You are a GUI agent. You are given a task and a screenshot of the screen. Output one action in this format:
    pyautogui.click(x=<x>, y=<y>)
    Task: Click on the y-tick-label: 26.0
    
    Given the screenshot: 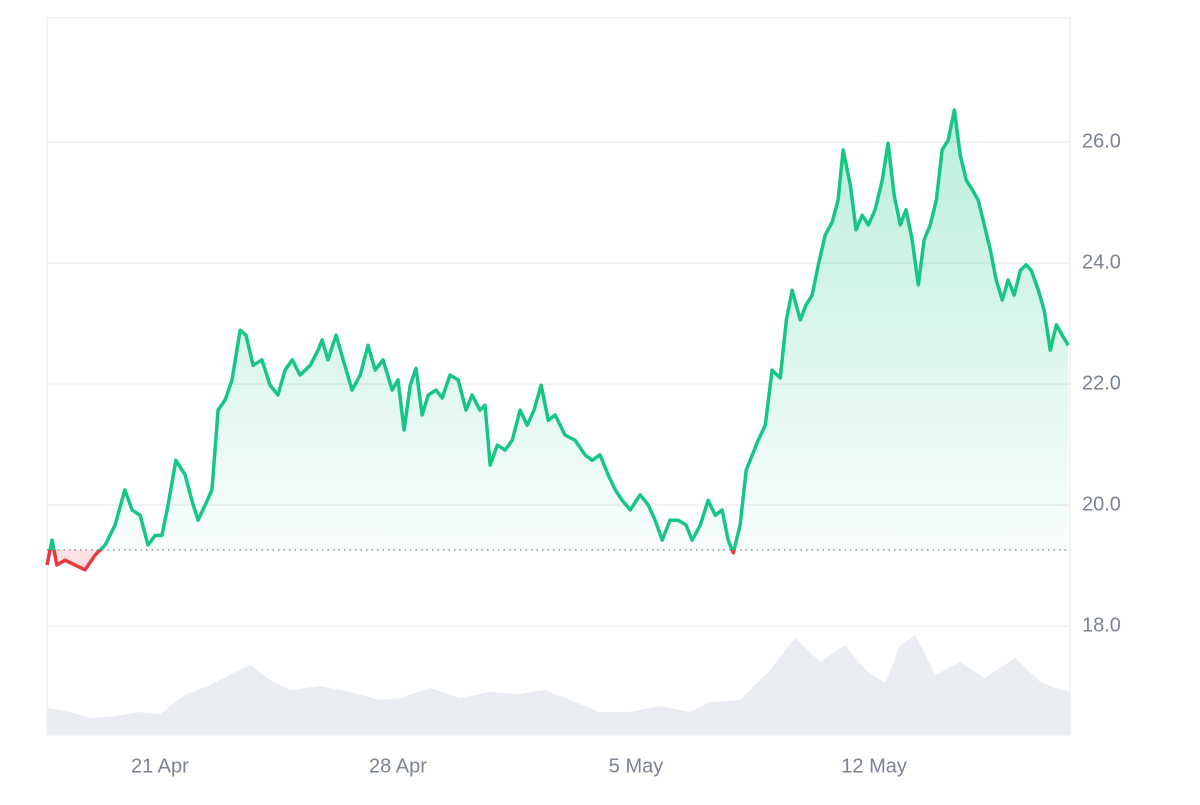 What is the action you would take?
    pyautogui.click(x=1101, y=141)
    